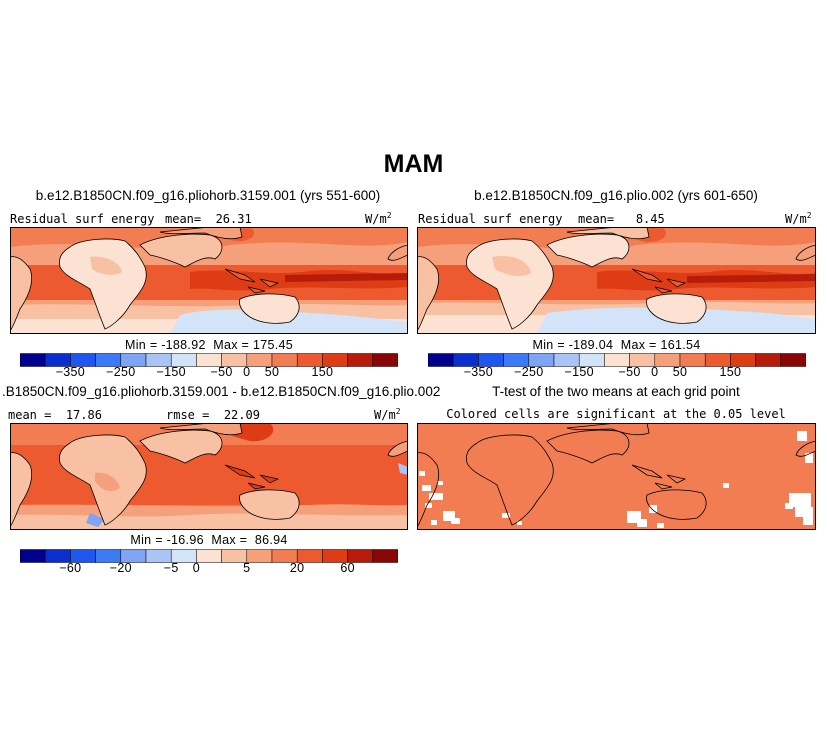 This screenshot has width=827, height=733. Describe the element at coordinates (120, 568) in the screenshot. I see `colorbar-tick-label: −20` at that location.